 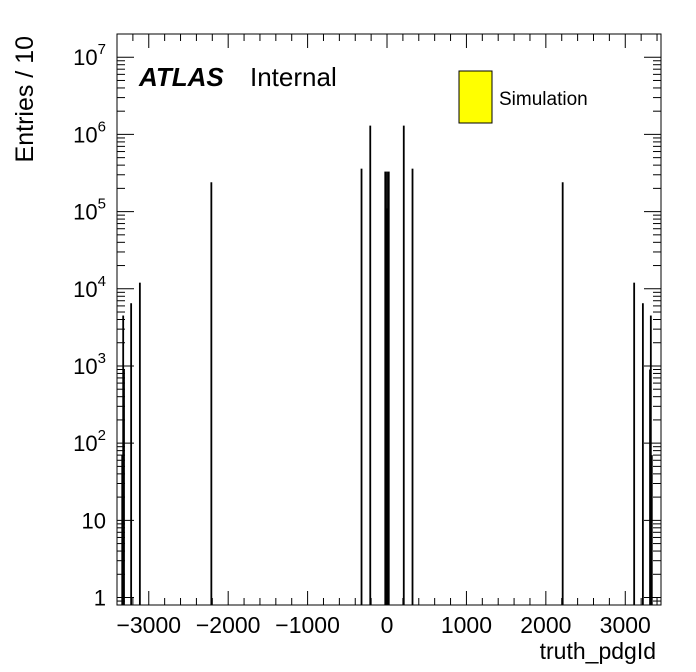 I want to click on y-tick-label: 10, so click(x=94, y=520).